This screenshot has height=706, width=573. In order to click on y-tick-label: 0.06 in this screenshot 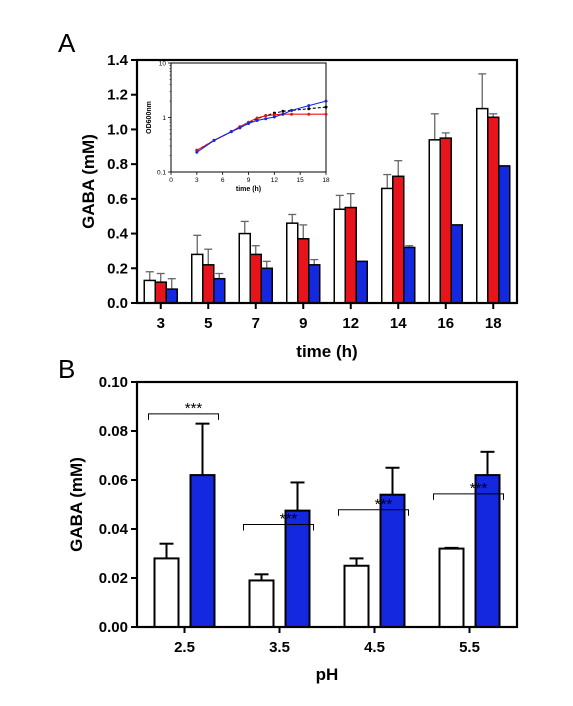, I will do `click(113, 480)`.